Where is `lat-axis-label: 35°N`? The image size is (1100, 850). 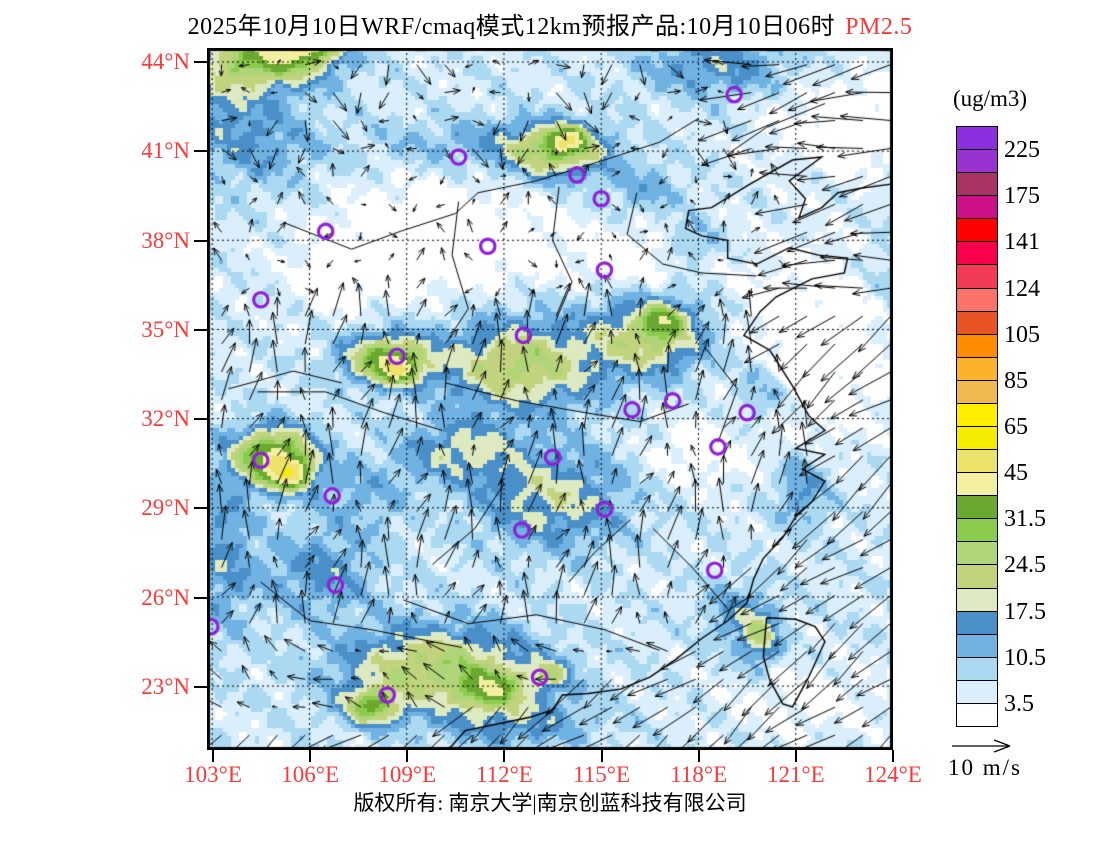 lat-axis-label: 35°N is located at coordinates (165, 329).